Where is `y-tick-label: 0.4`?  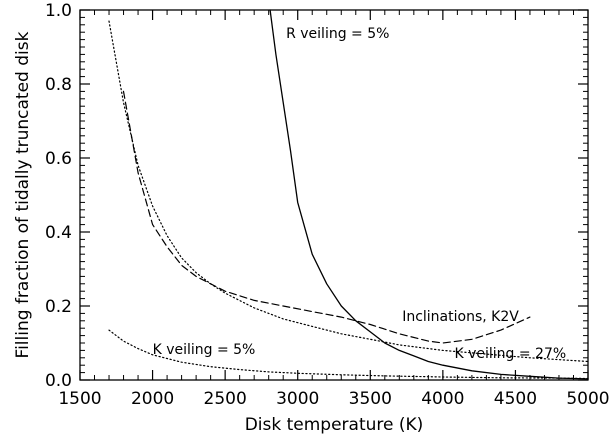 y-tick-label: 0.4 is located at coordinates (58, 233).